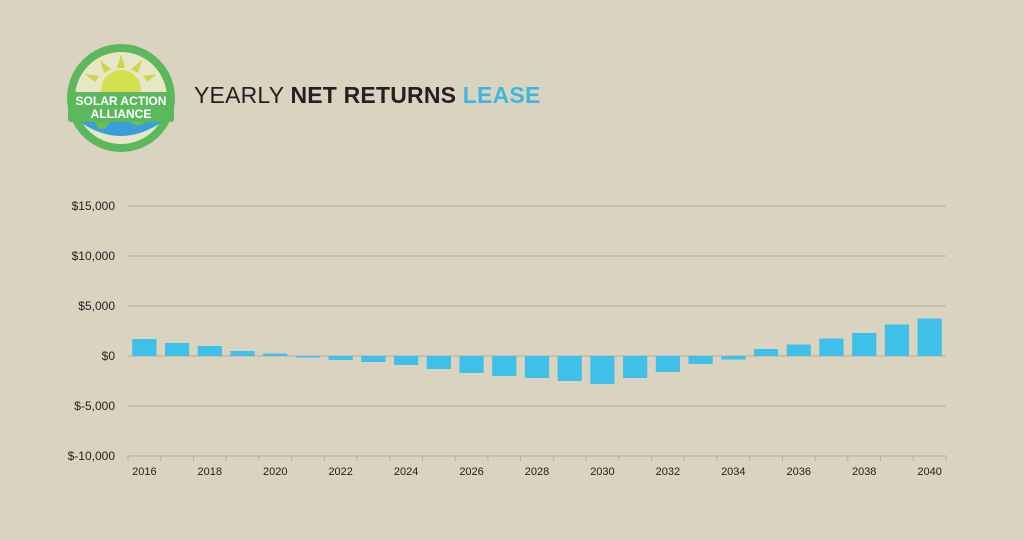  What do you see at coordinates (501, 95) in the screenshot?
I see `title-part-lease: LEASE` at bounding box center [501, 95].